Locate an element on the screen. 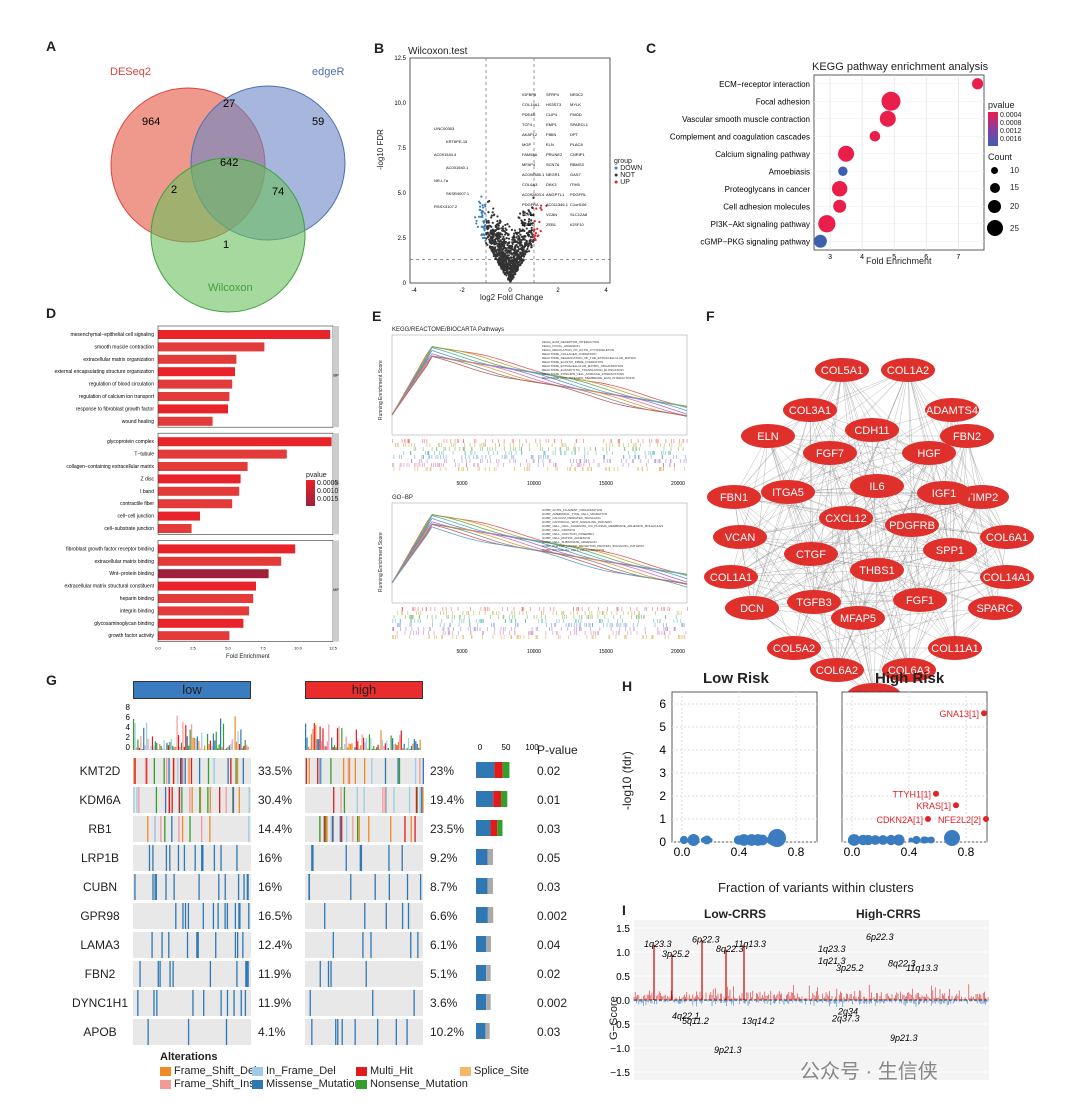 The image size is (1080, 1113). bar-axis-tick: 50 is located at coordinates (506, 747).